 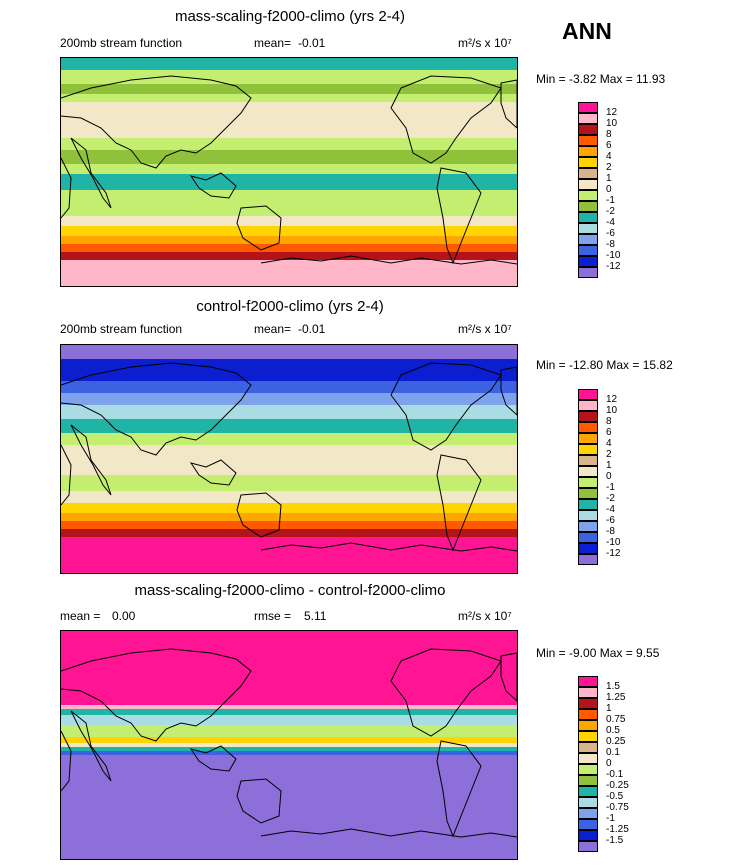 I want to click on panel-1-units: m²/s x 10⁷, so click(x=485, y=43).